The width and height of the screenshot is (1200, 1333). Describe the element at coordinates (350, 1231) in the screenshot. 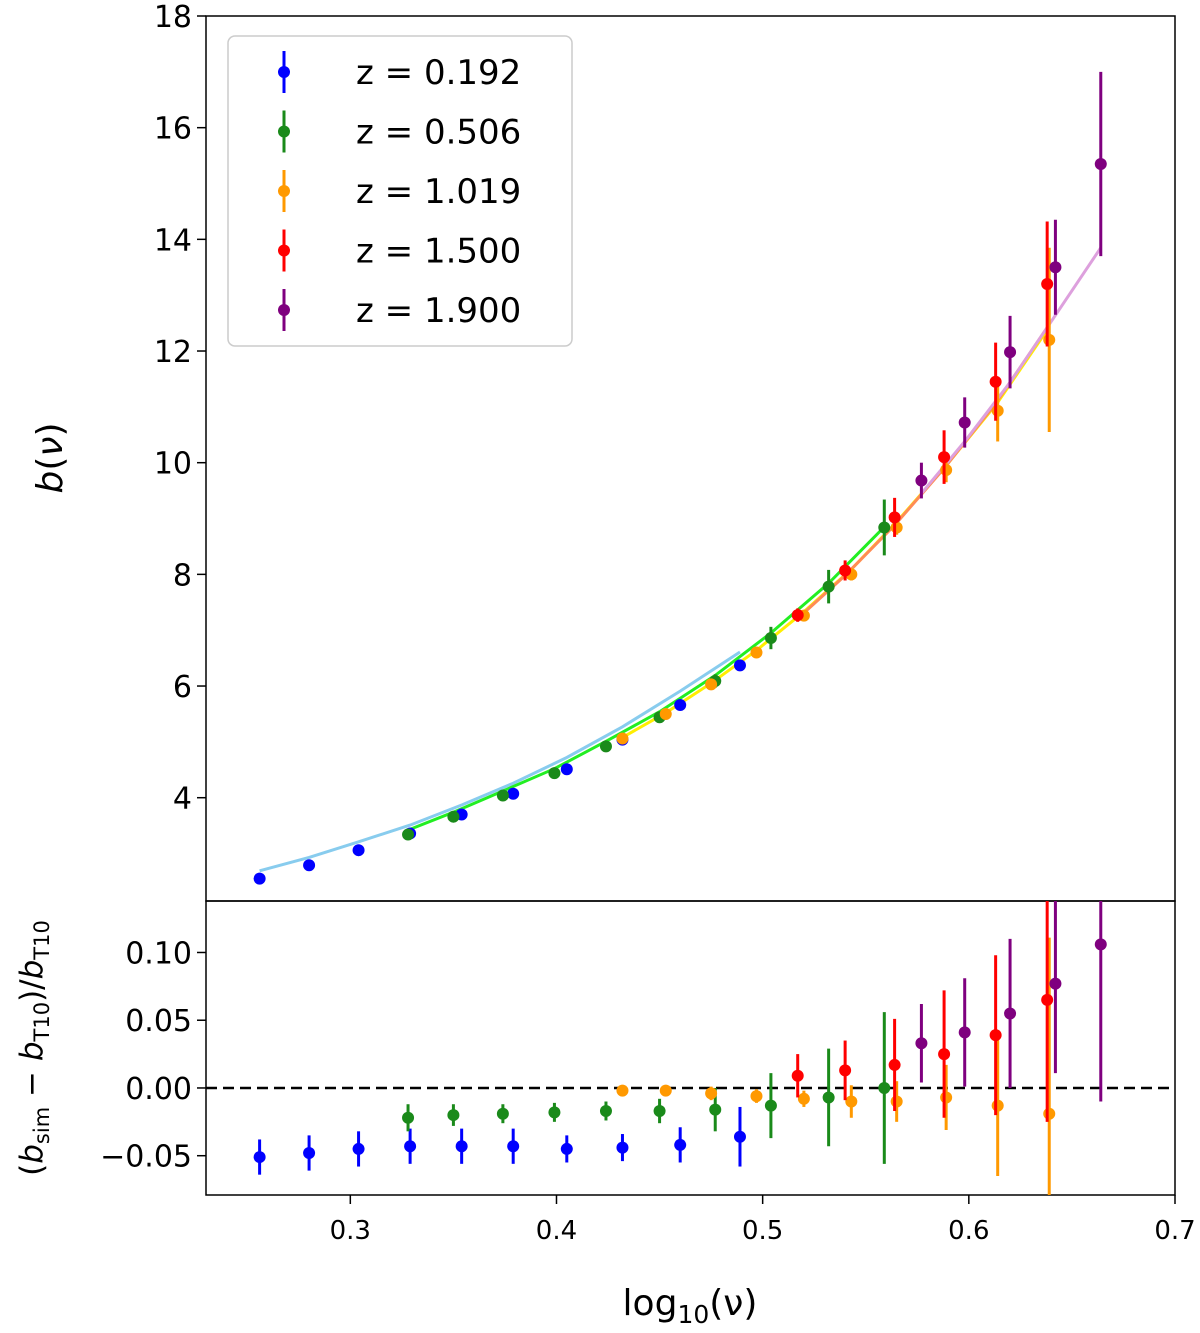

I see `xtick-label-0: 0.3` at that location.